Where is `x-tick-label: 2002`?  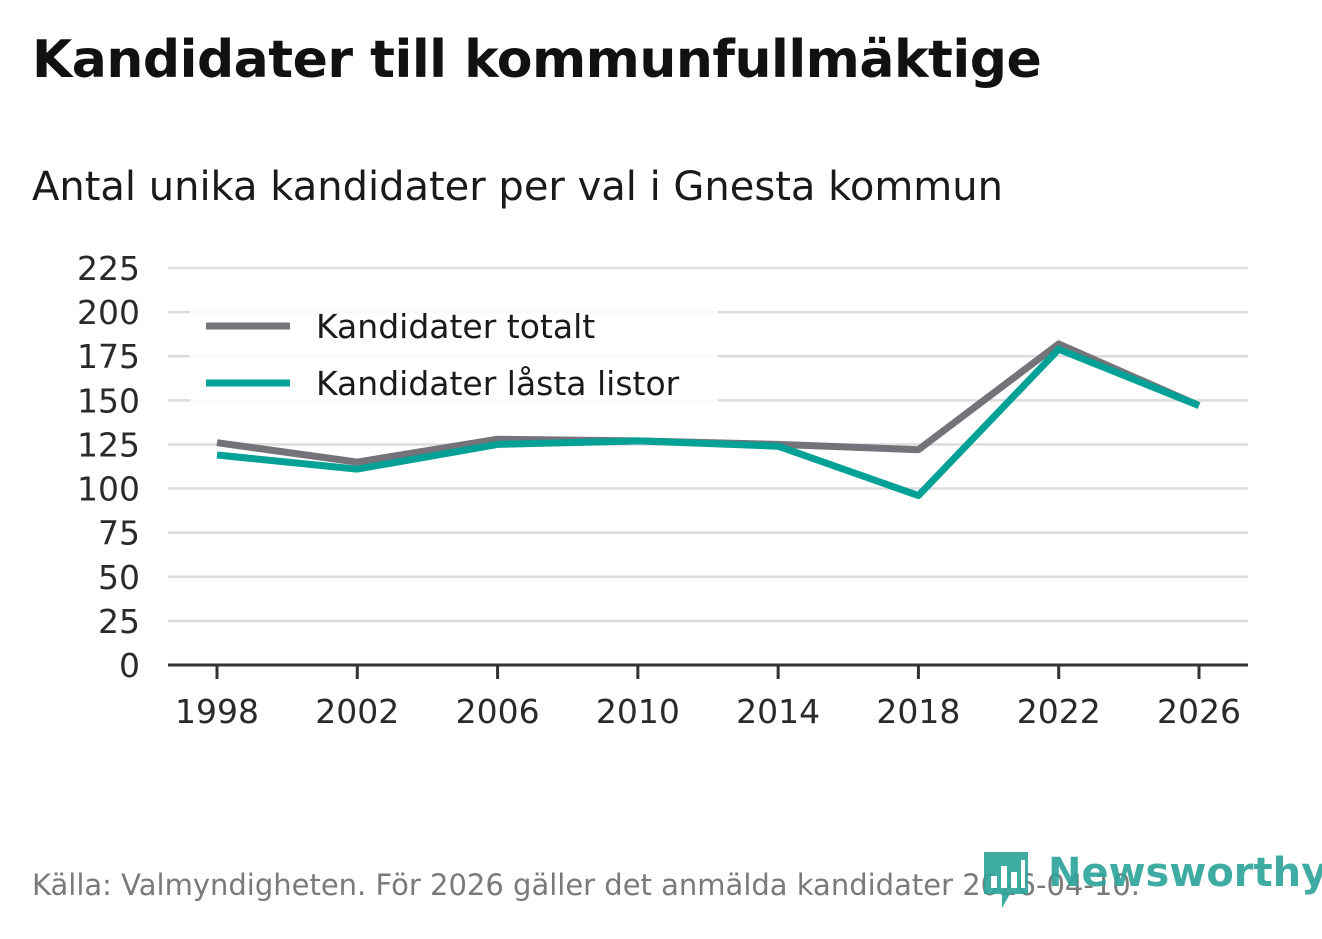 x-tick-label: 2002 is located at coordinates (357, 711).